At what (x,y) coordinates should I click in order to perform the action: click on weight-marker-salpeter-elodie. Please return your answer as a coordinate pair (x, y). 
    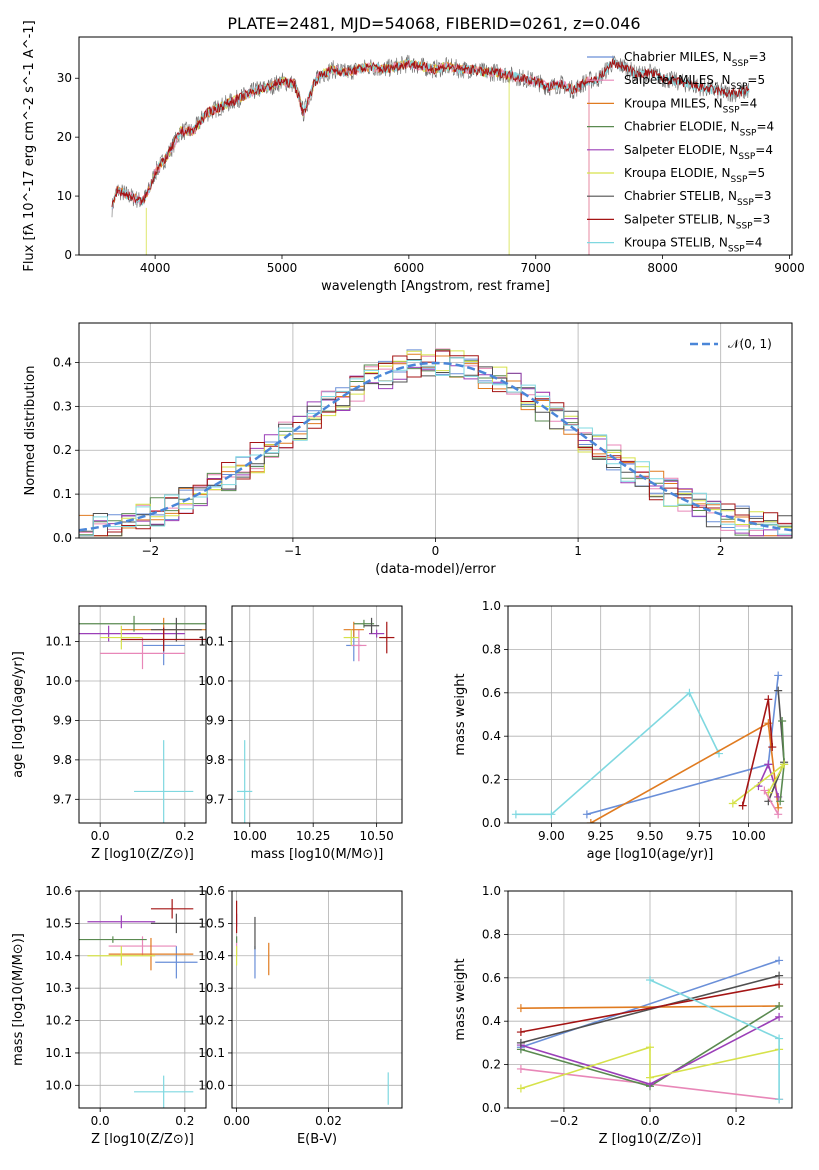
    Looking at the image, I should click on (768, 764).